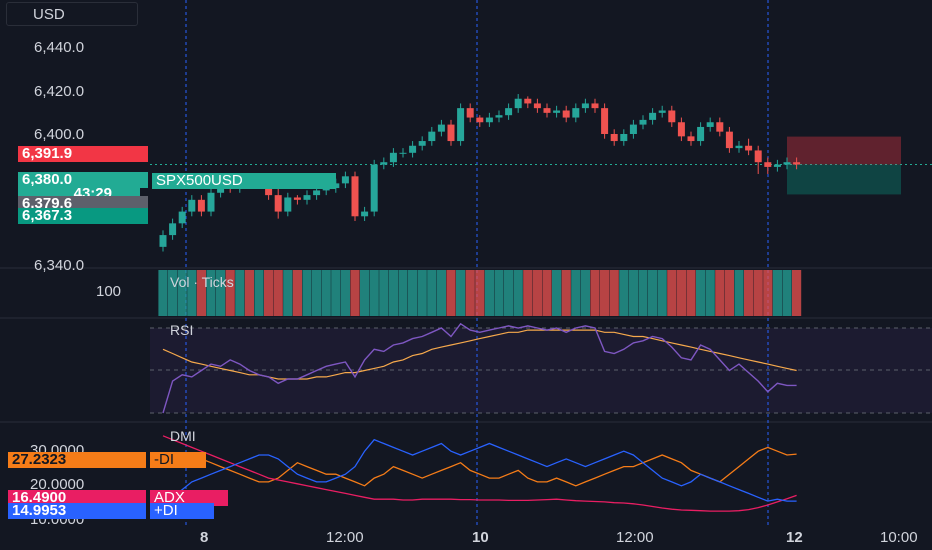  Describe the element at coordinates (59, 265) in the screenshot. I see `price-tick: 6,340.0` at that location.